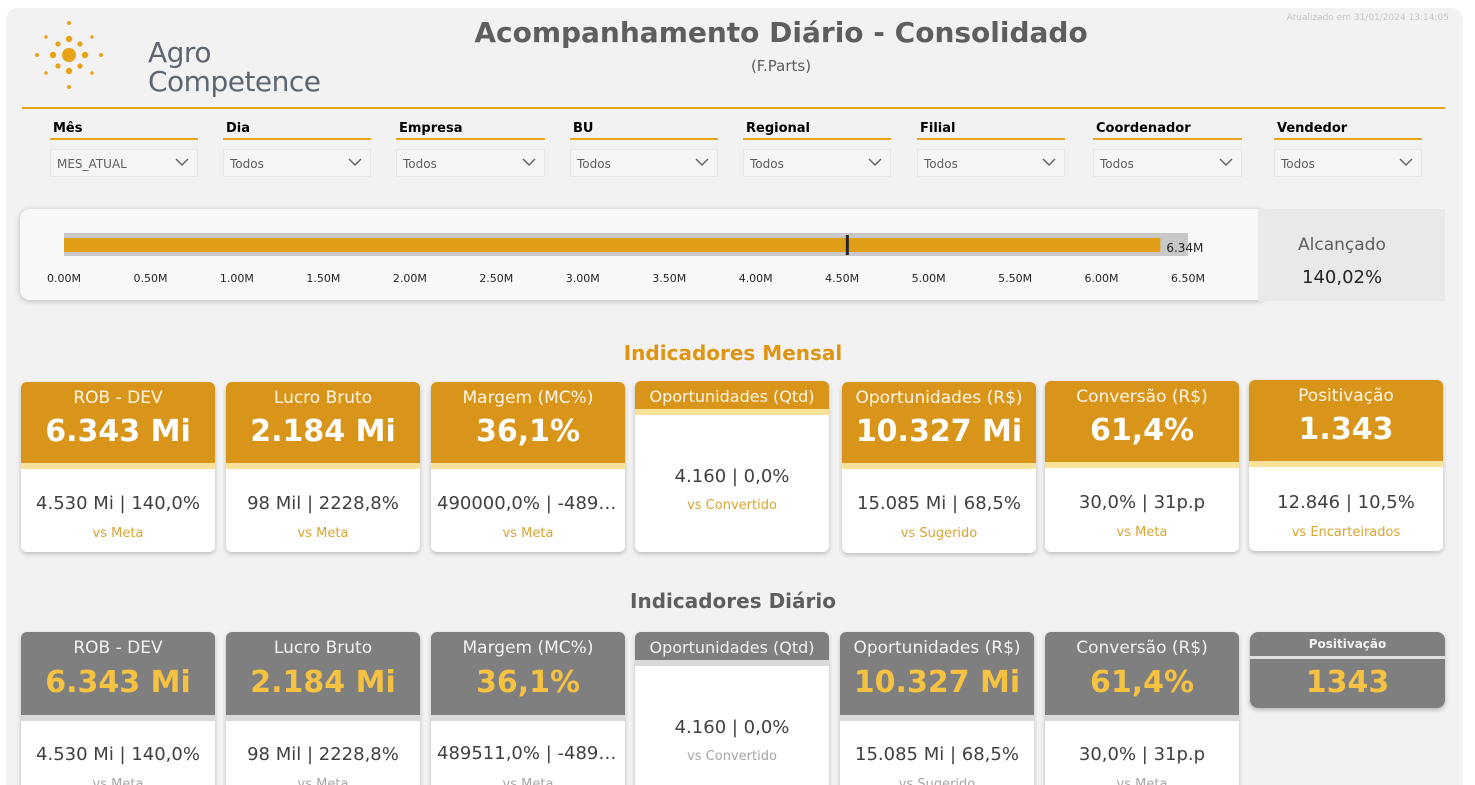 The image size is (1475, 785). What do you see at coordinates (781, 32) in the screenshot?
I see `page-title: Acompanhamento Diário - Consolidado` at bounding box center [781, 32].